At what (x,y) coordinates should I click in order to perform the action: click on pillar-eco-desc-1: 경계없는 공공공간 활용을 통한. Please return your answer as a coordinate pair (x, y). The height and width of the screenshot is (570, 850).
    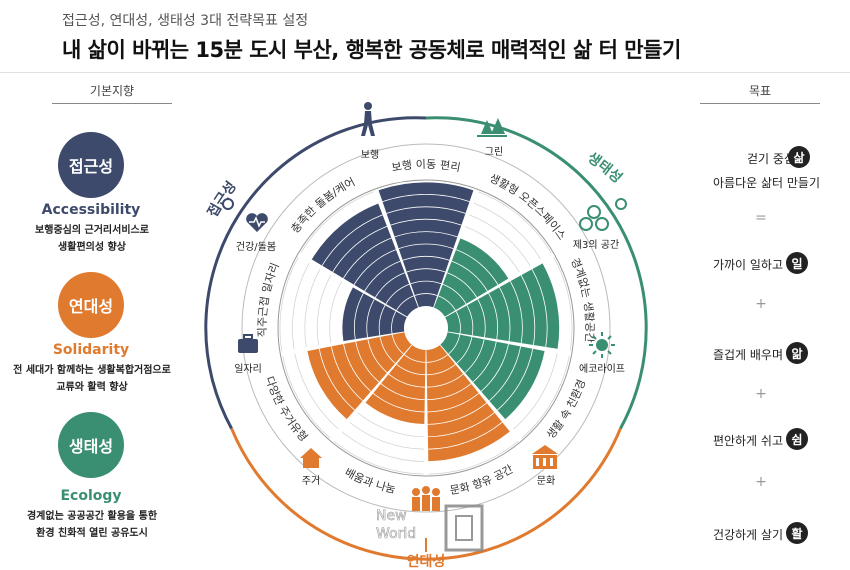
    Looking at the image, I should click on (92, 516).